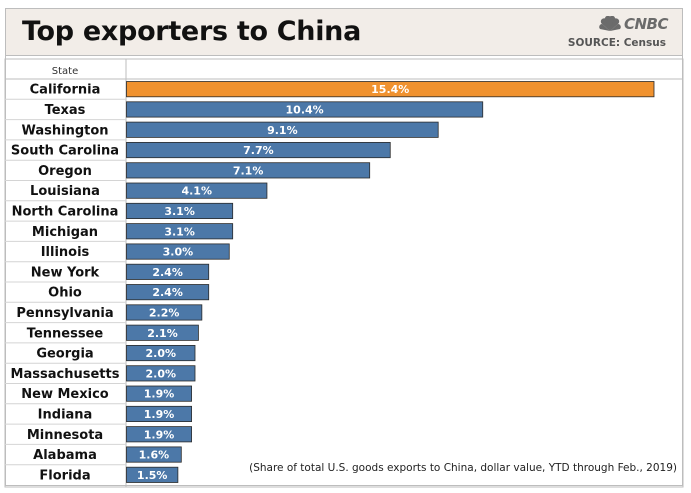  What do you see at coordinates (65, 333) in the screenshot?
I see `category-label: Tennessee` at bounding box center [65, 333].